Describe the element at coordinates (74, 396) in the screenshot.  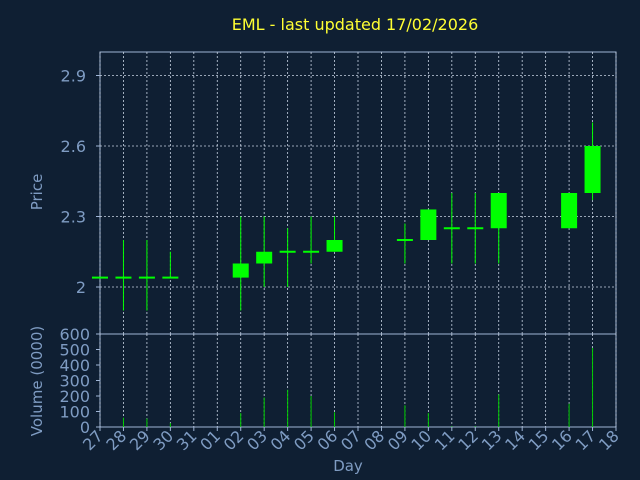
I see `volume-y-tick-label: 200` at that location.